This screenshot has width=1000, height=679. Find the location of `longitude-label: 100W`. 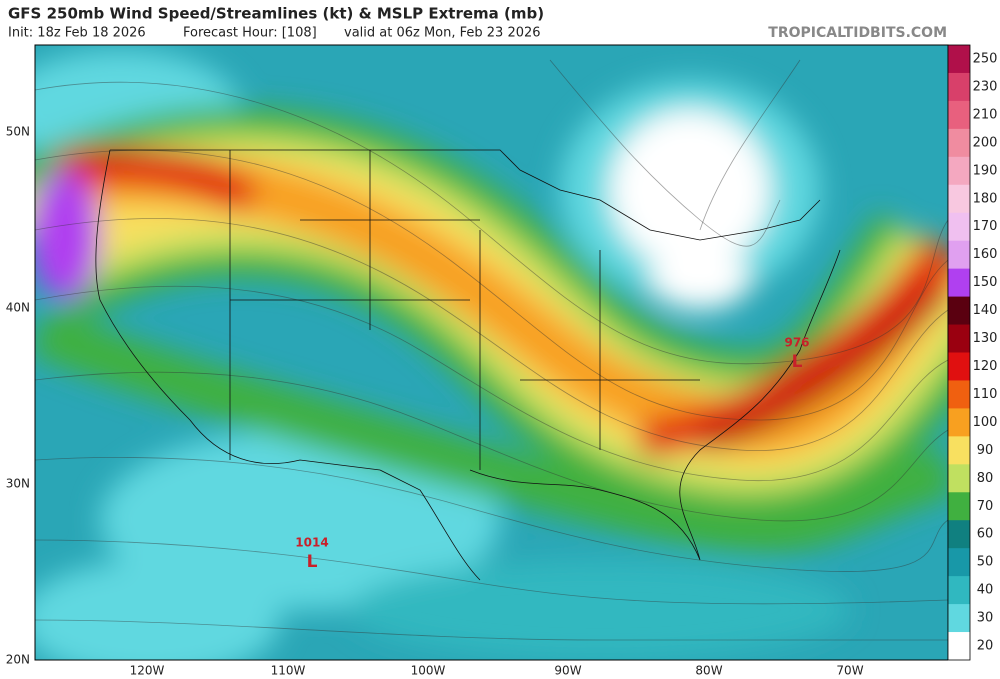

longitude-label: 100W is located at coordinates (428, 671).